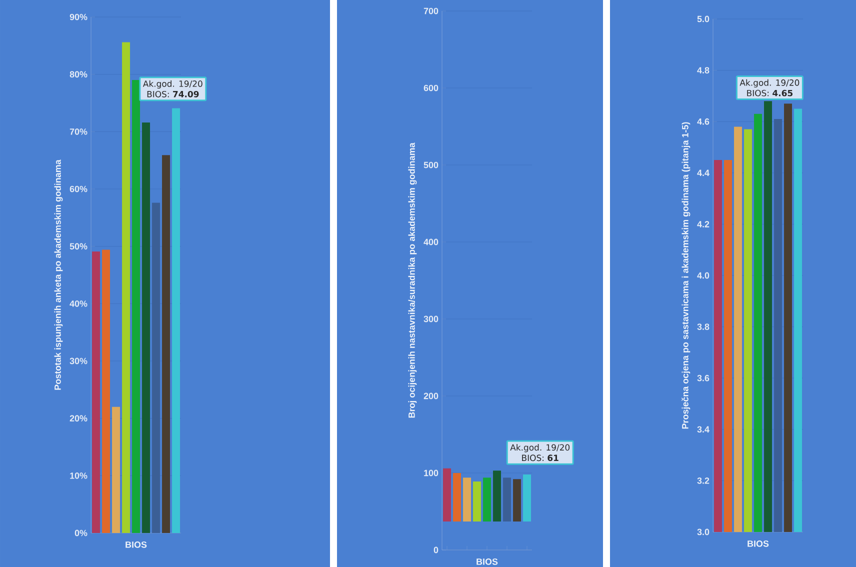  What do you see at coordinates (431, 11) in the screenshot?
I see `y-tick-label: 700` at bounding box center [431, 11].